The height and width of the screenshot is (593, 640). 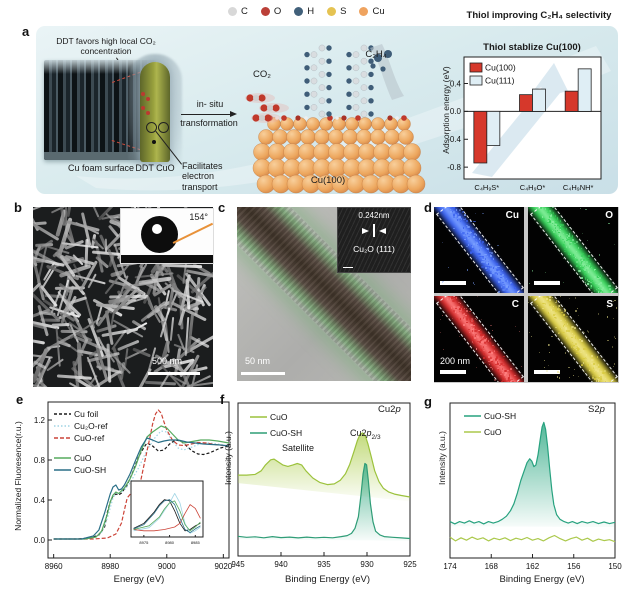 I want to click on svg-text: 0.8, so click(x=40, y=460).